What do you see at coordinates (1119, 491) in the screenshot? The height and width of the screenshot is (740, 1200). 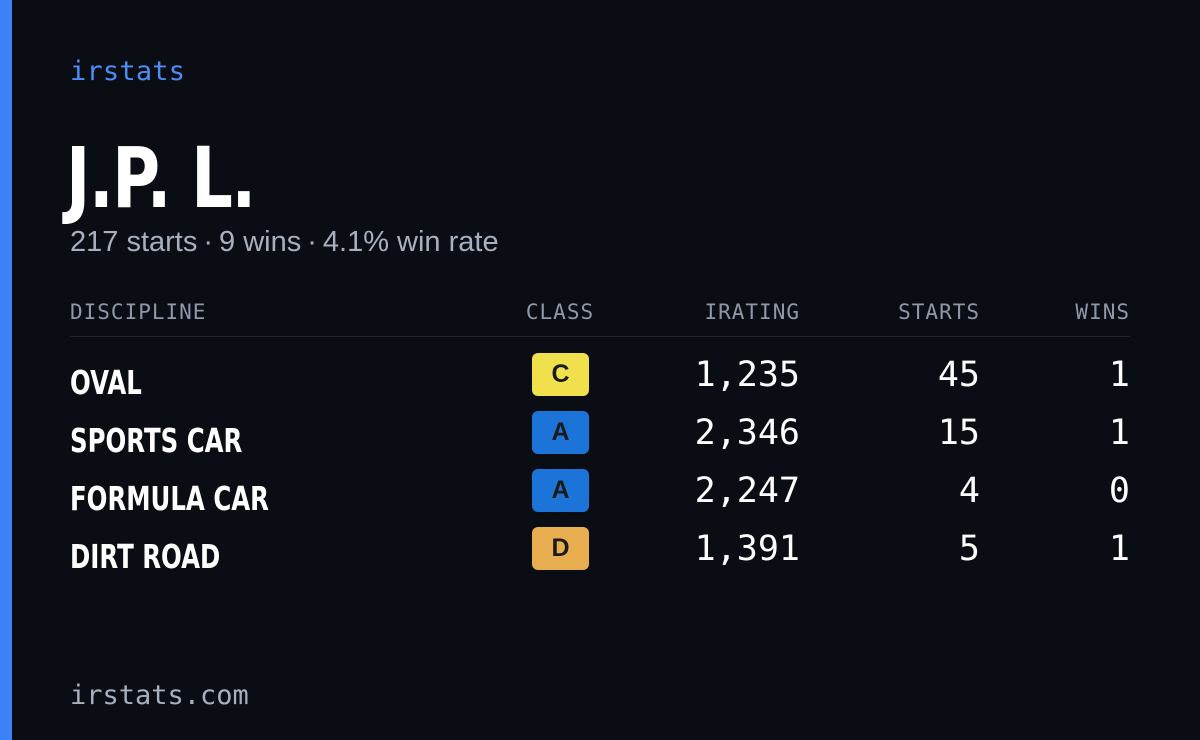 I see `wins-value: 0` at bounding box center [1119, 491].